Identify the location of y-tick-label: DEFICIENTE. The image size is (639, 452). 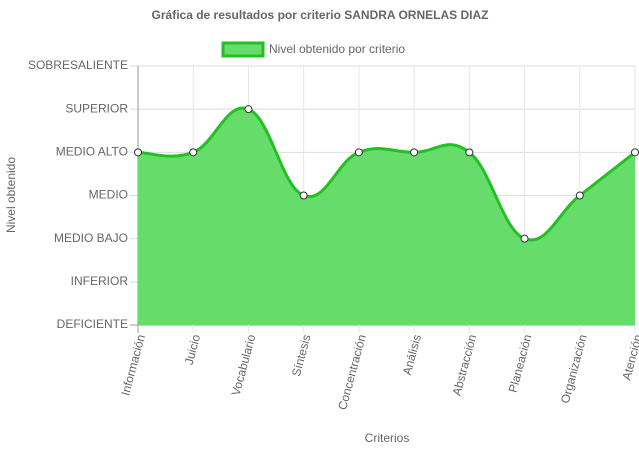
(92, 324).